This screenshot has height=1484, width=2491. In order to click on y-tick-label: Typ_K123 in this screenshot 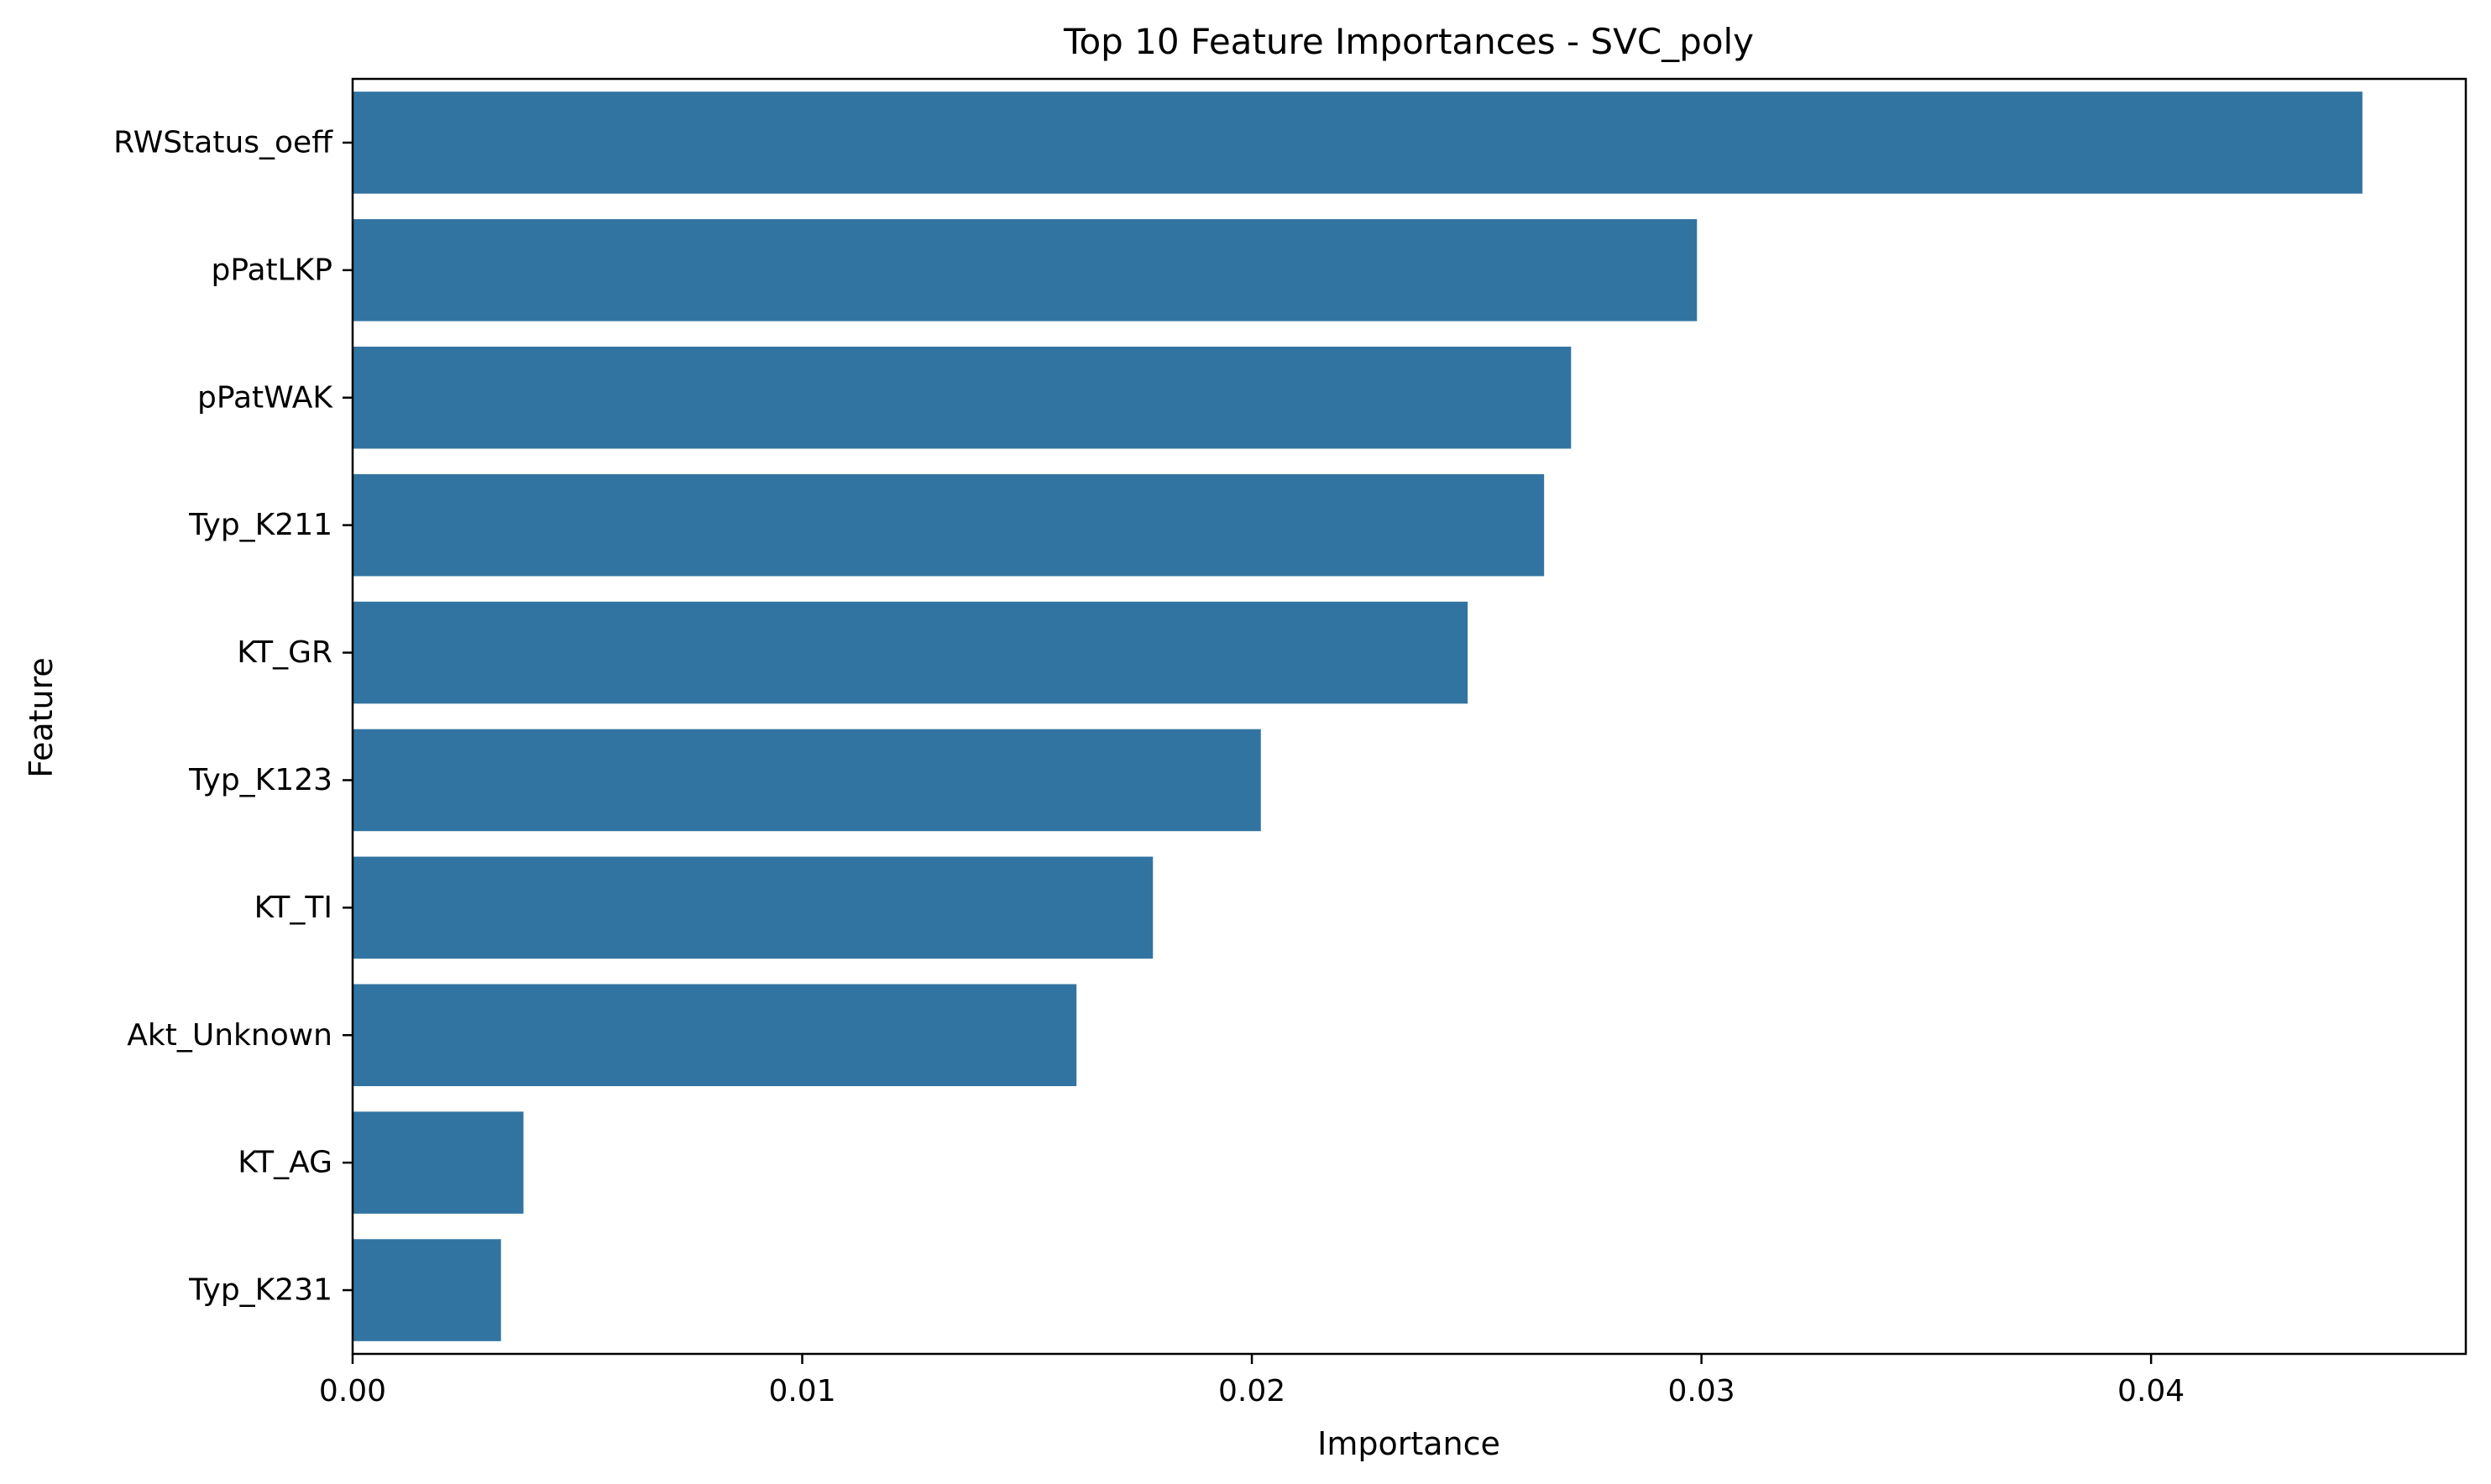, I will do `click(260, 780)`.